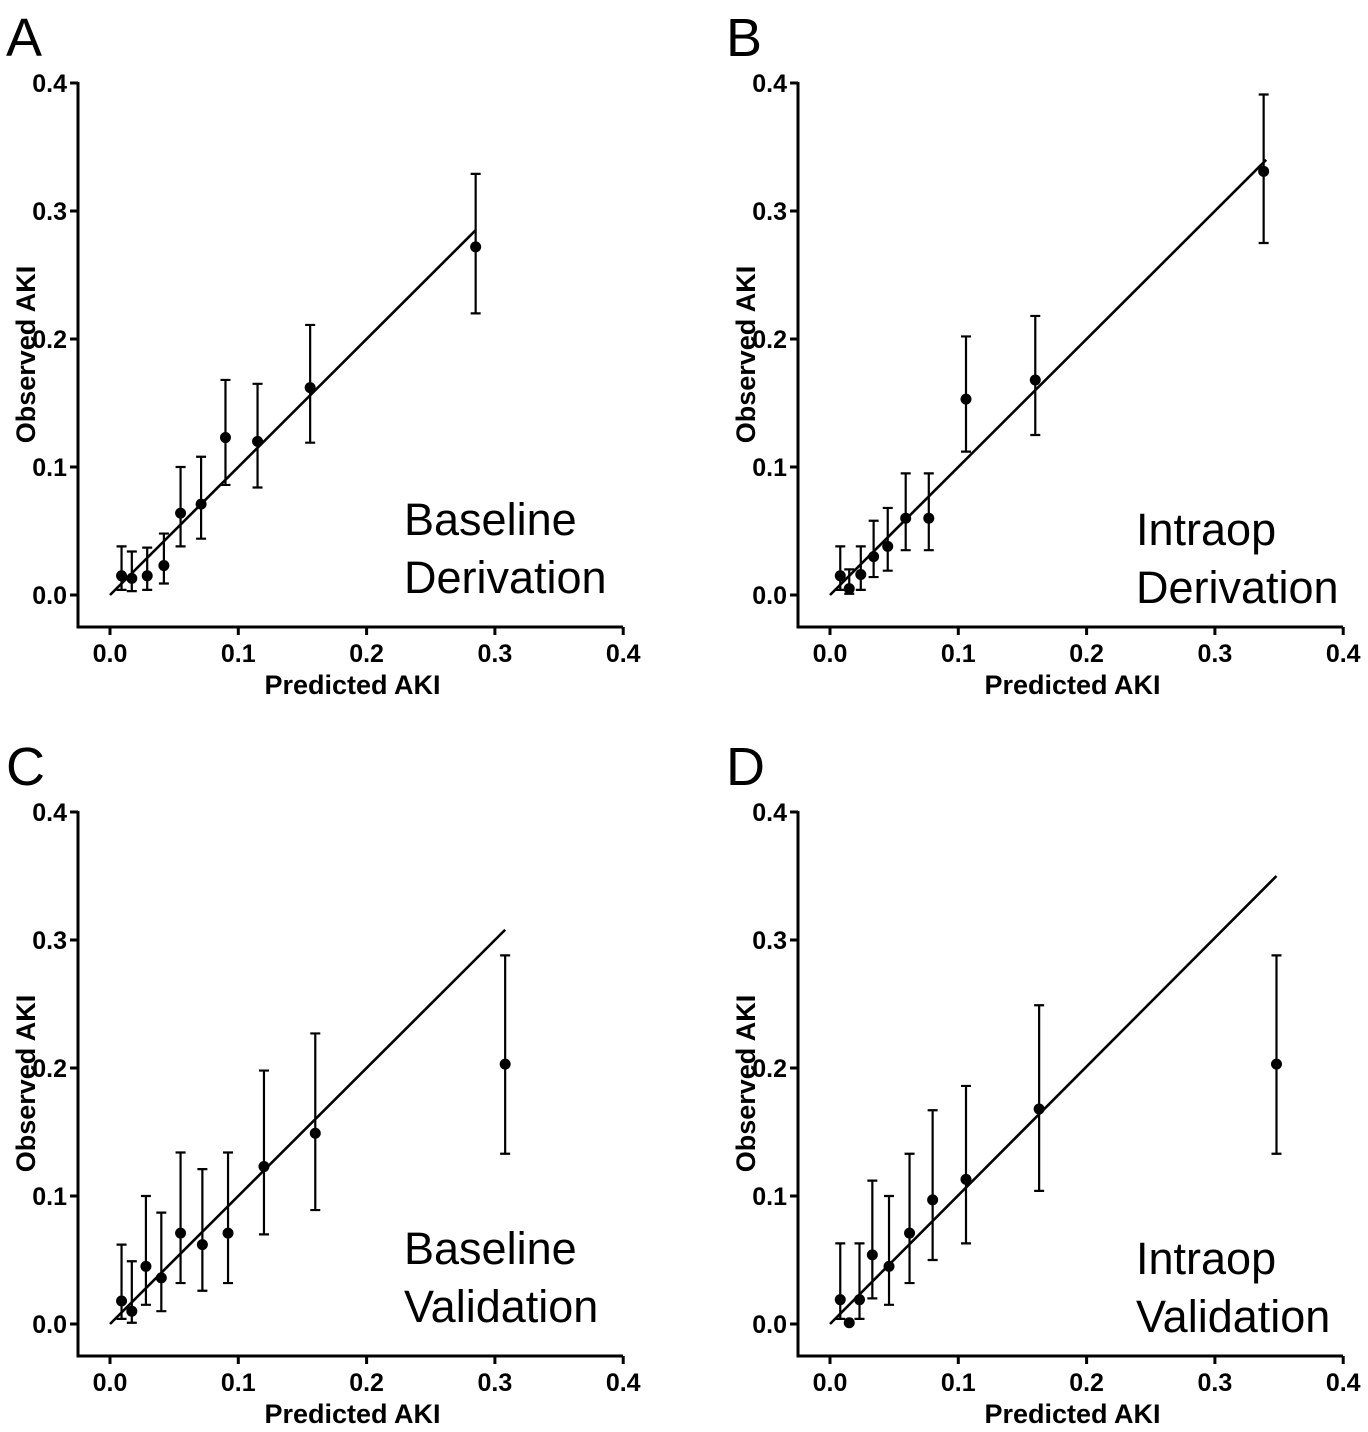 Image resolution: width=1368 pixels, height=1432 pixels. I want to click on y-tick-label: 0.2, so click(769, 340).